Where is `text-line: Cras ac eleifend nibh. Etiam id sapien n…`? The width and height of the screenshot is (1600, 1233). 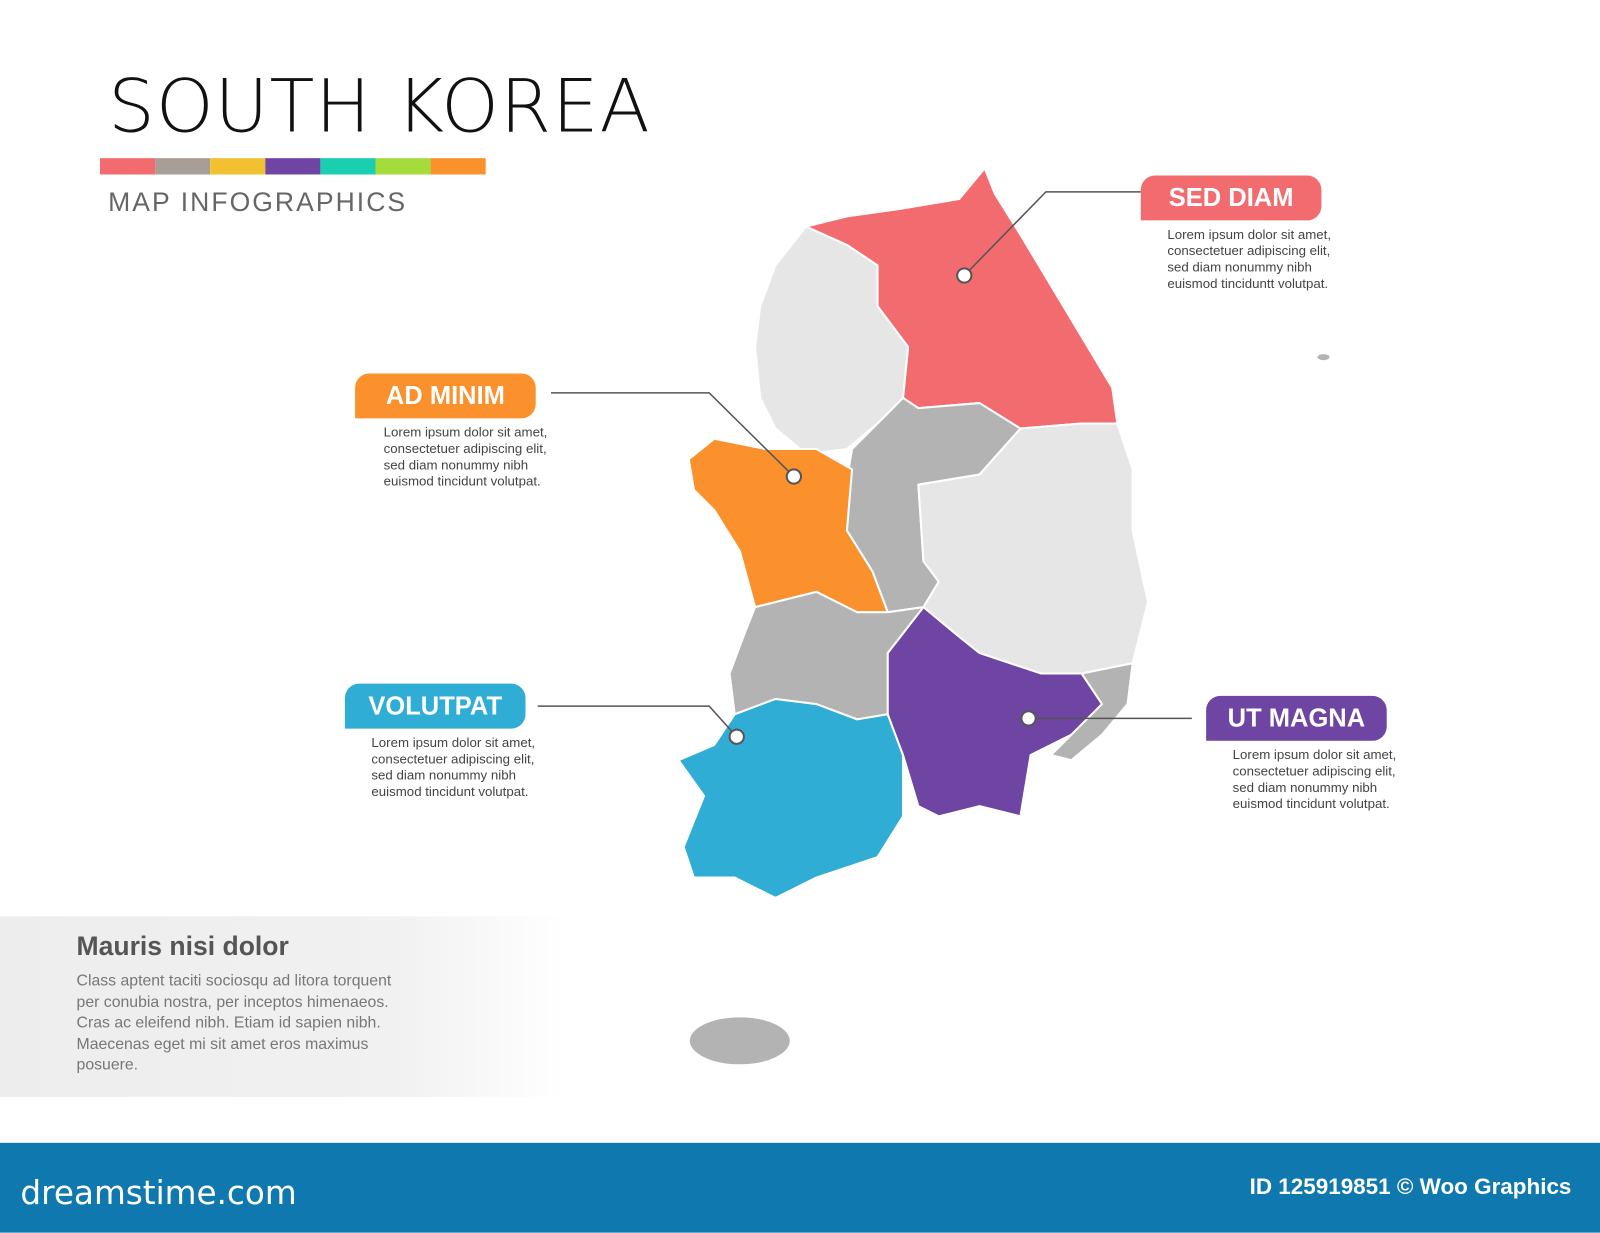 text-line: Cras ac eleifend nibh. Etiam id sapien n… is located at coordinates (228, 1023).